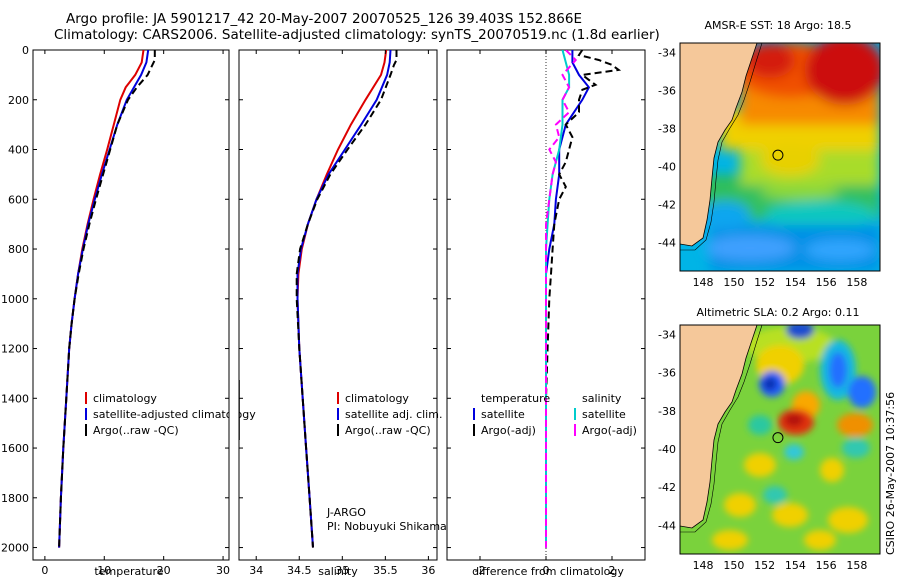  Describe the element at coordinates (703, 565) in the screenshot. I see `sla_map-xtick-label: 148` at that location.